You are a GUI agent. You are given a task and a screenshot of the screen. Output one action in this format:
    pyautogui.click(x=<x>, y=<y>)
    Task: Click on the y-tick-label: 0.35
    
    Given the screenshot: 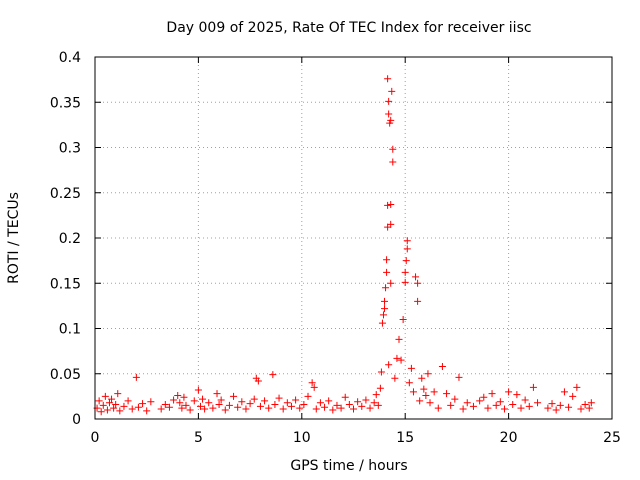 What is the action you would take?
    pyautogui.click(x=65, y=103)
    